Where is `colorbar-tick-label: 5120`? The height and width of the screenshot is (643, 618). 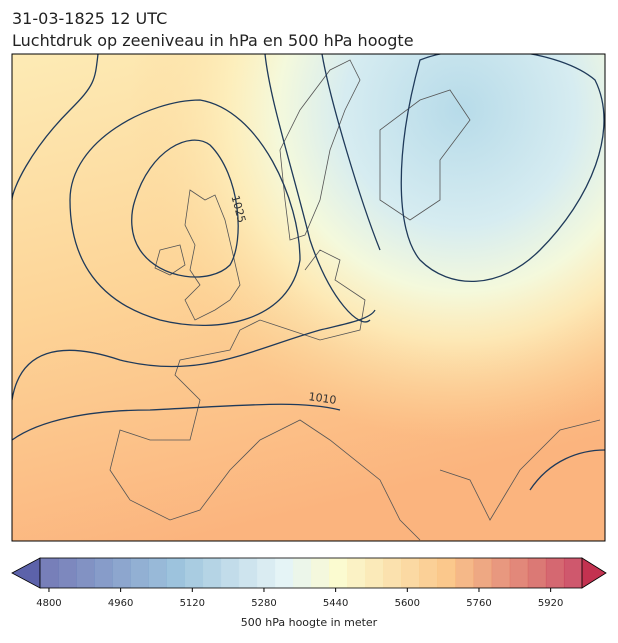
colorbar-tick-label: 5120 is located at coordinates (192, 603).